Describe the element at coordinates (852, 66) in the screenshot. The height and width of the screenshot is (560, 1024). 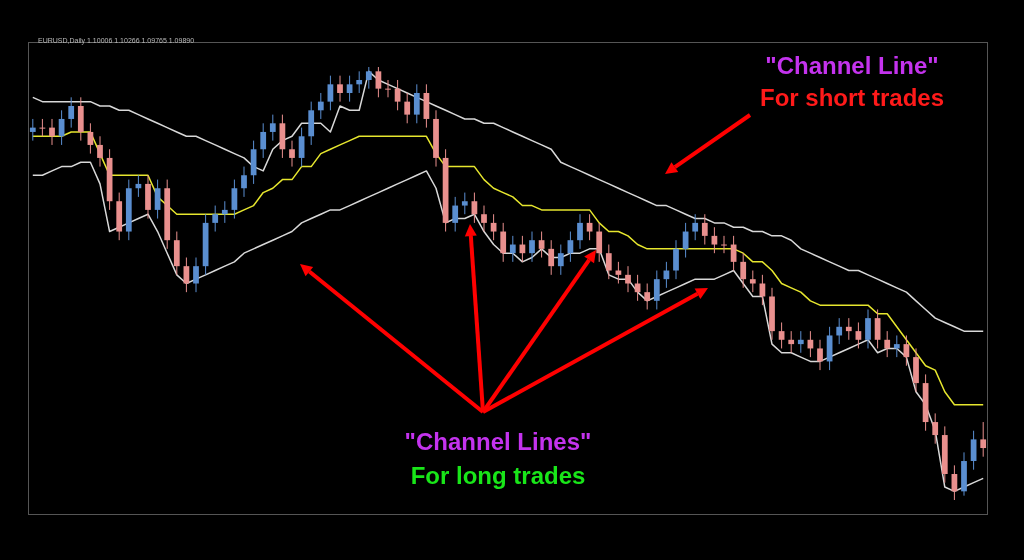
I see `annotation: "Channel Line"` at that location.